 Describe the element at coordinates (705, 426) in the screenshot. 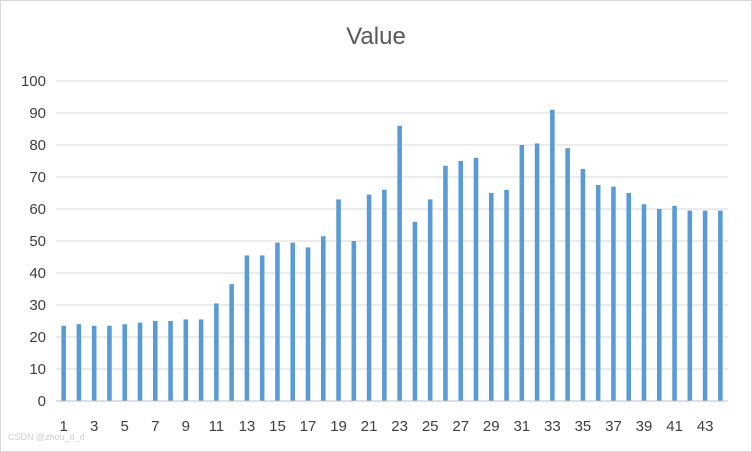

I see `x-tick-label: 43` at that location.